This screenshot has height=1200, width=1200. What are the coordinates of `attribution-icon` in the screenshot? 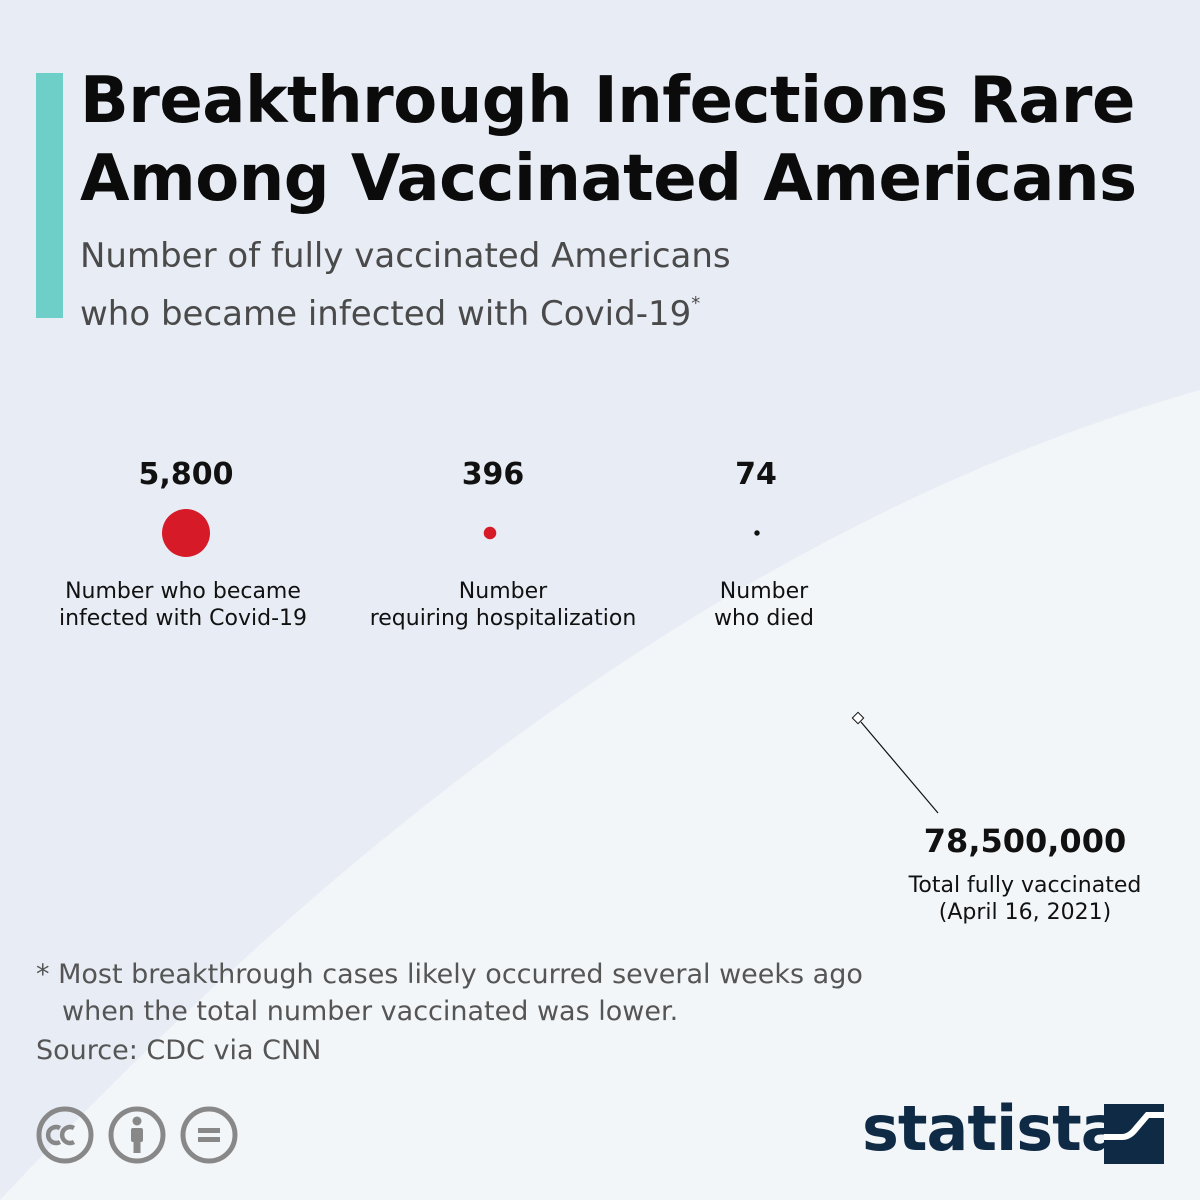 It's located at (137, 1135).